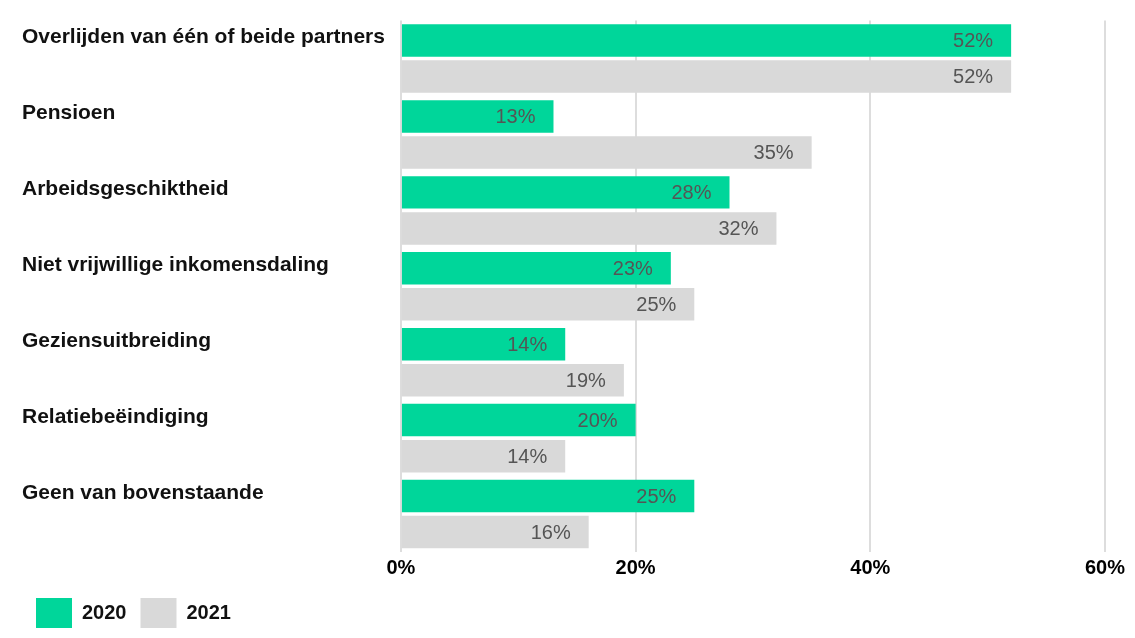  Describe the element at coordinates (401, 566) in the screenshot. I see `x-tick-label: 0%` at that location.